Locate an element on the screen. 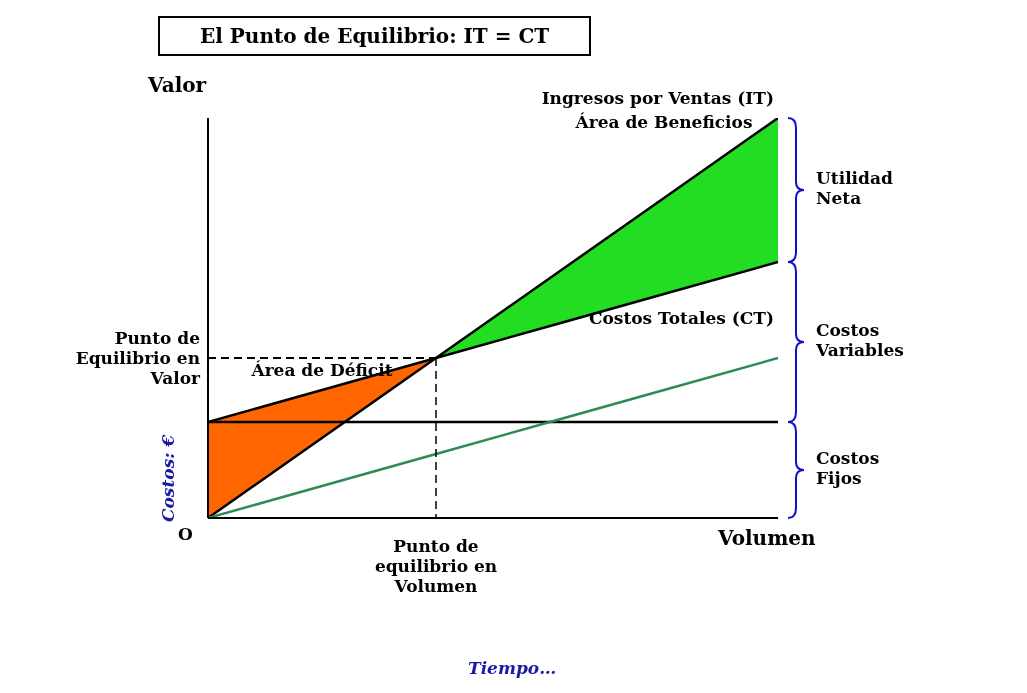  series-label: Área de Déficit is located at coordinates (321, 370).